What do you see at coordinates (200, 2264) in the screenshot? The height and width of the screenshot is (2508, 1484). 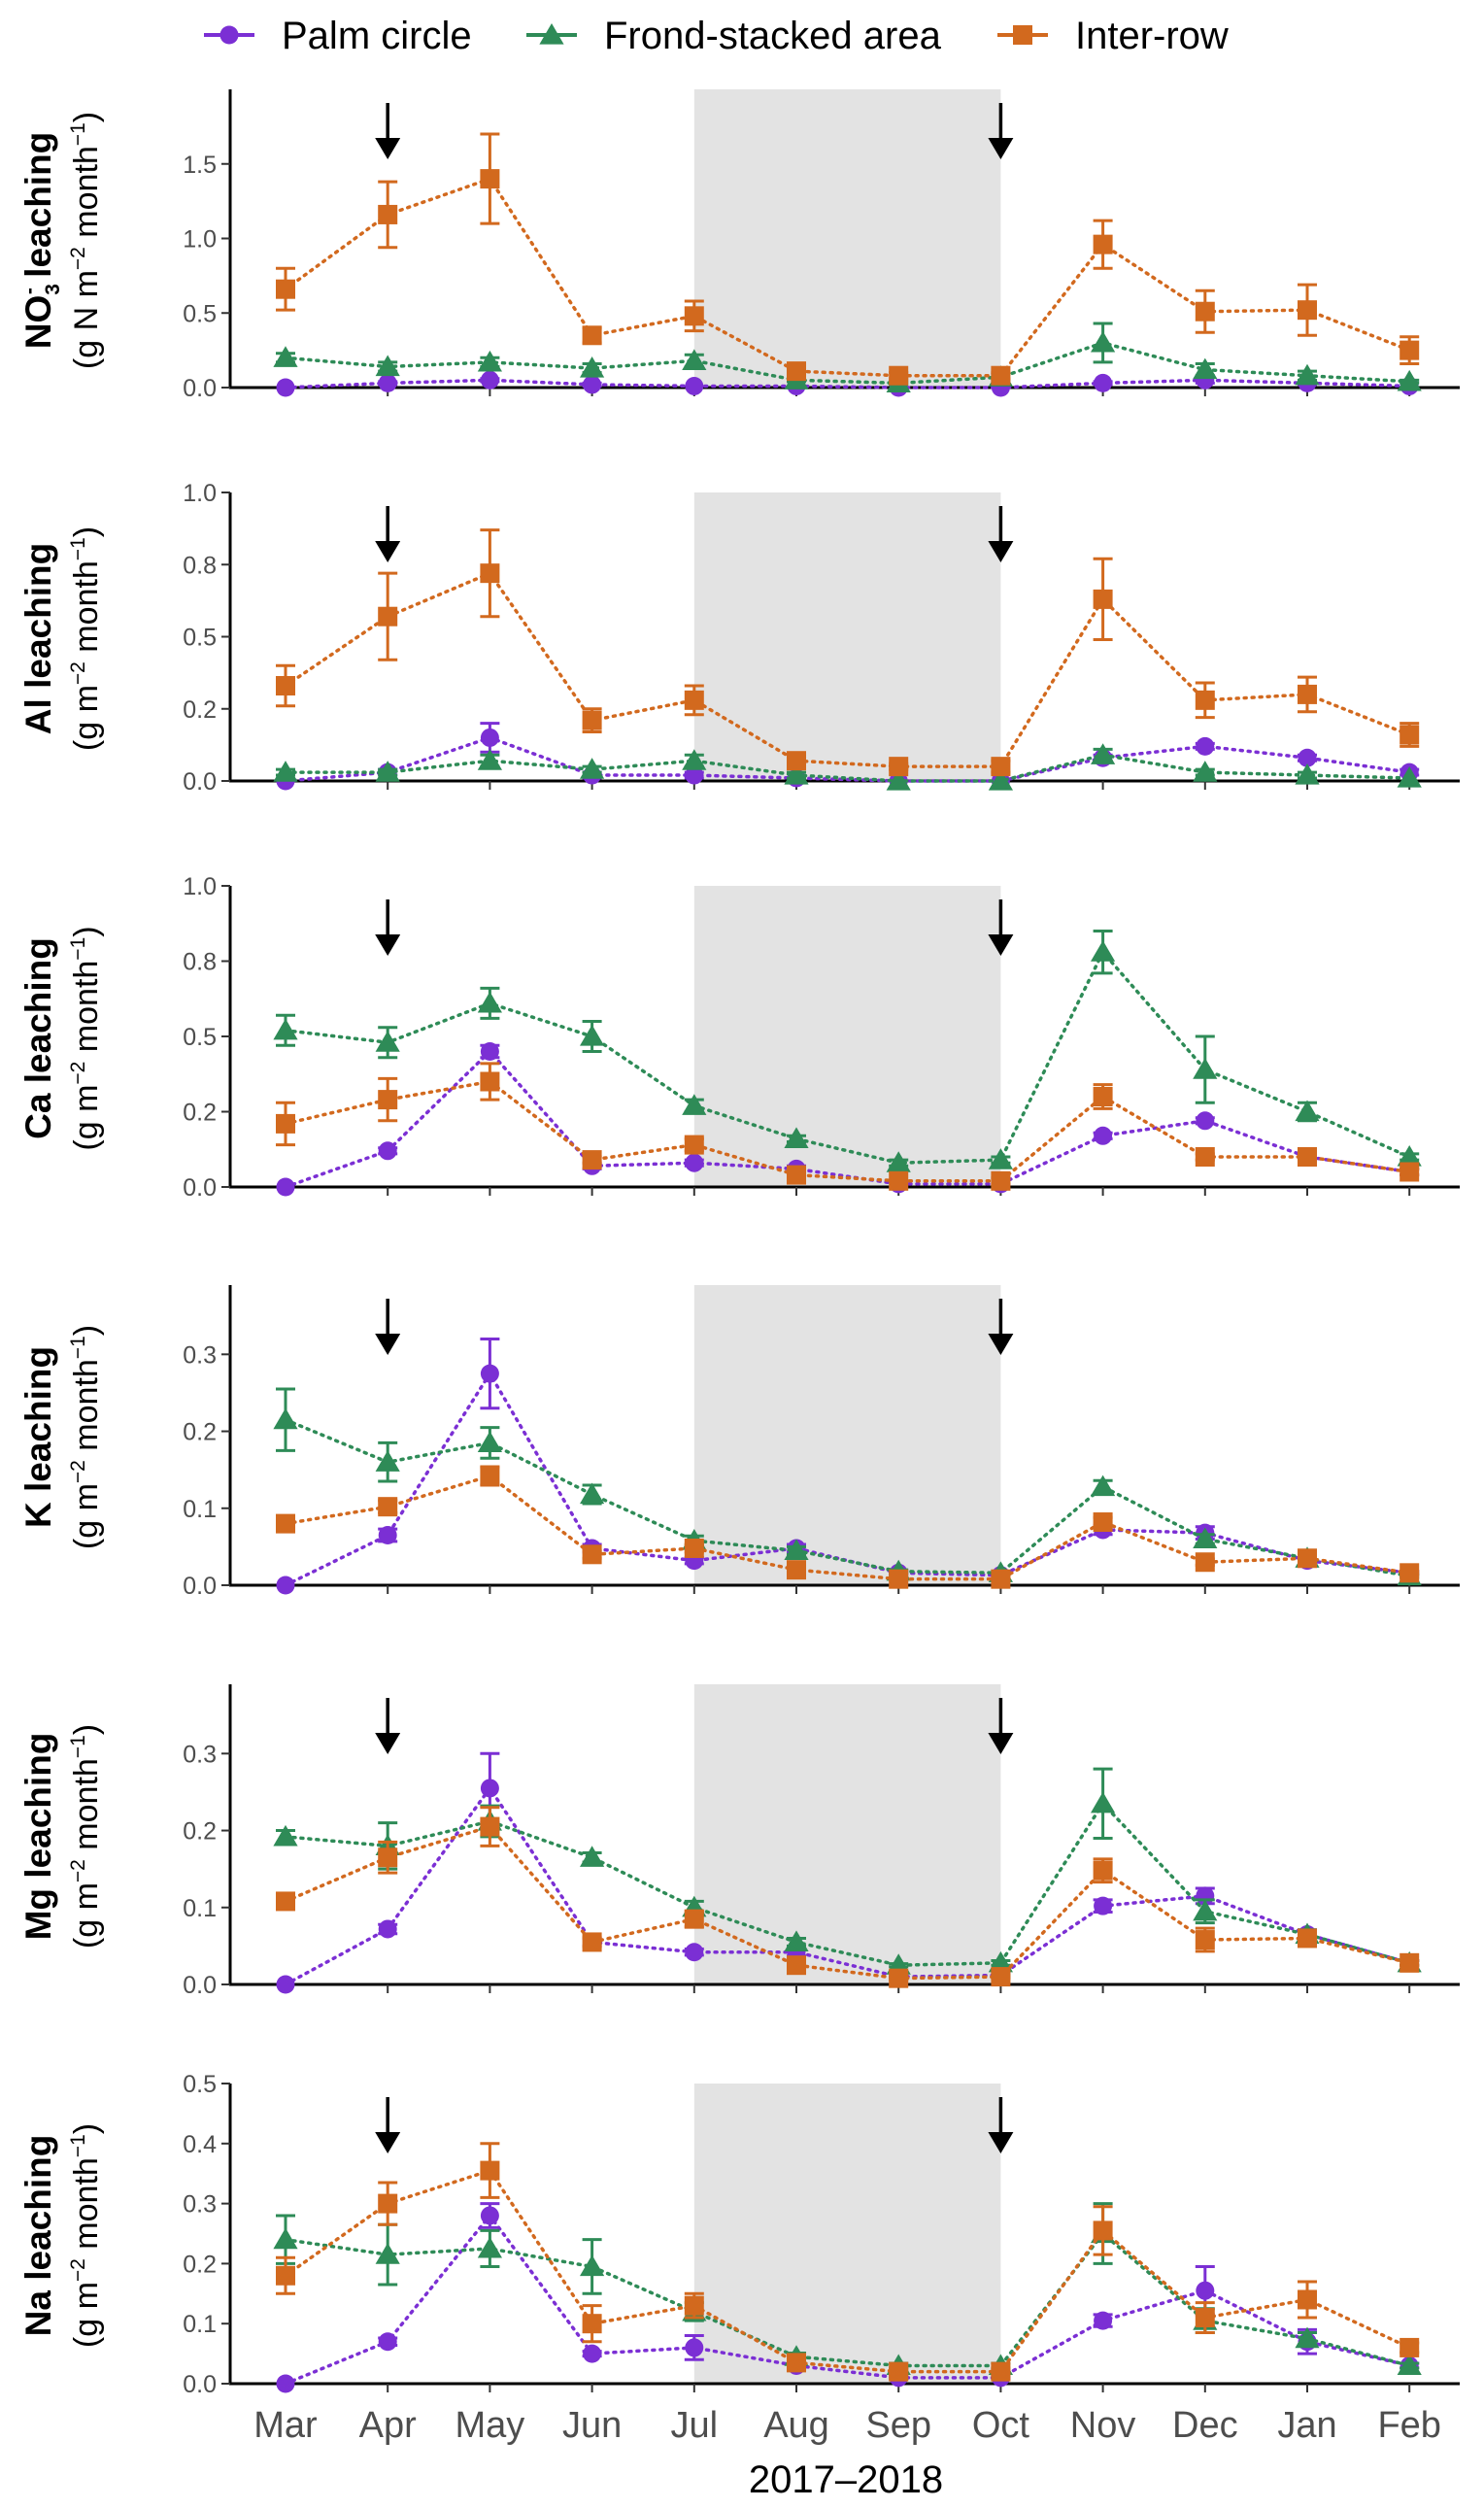 I see `y-tick-label: 0.2` at bounding box center [200, 2264].